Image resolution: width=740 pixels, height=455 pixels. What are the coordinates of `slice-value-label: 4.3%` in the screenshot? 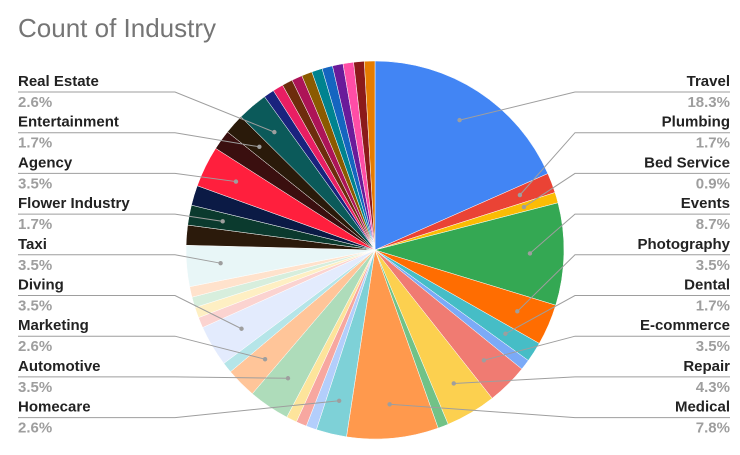 It's located at (713, 387).